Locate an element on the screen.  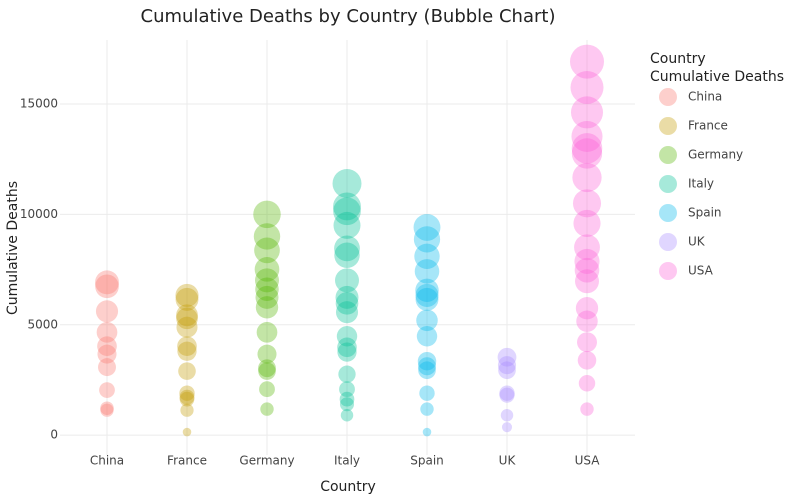
legend-label: UK is located at coordinates (697, 242).